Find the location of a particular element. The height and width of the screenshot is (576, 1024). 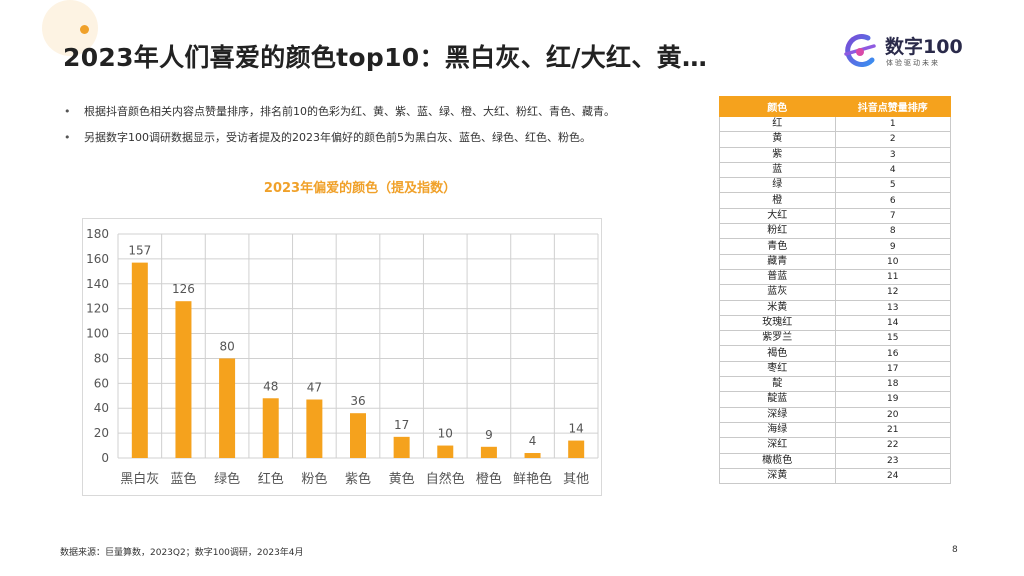

table-cell-color: 普蓝 is located at coordinates (777, 277).